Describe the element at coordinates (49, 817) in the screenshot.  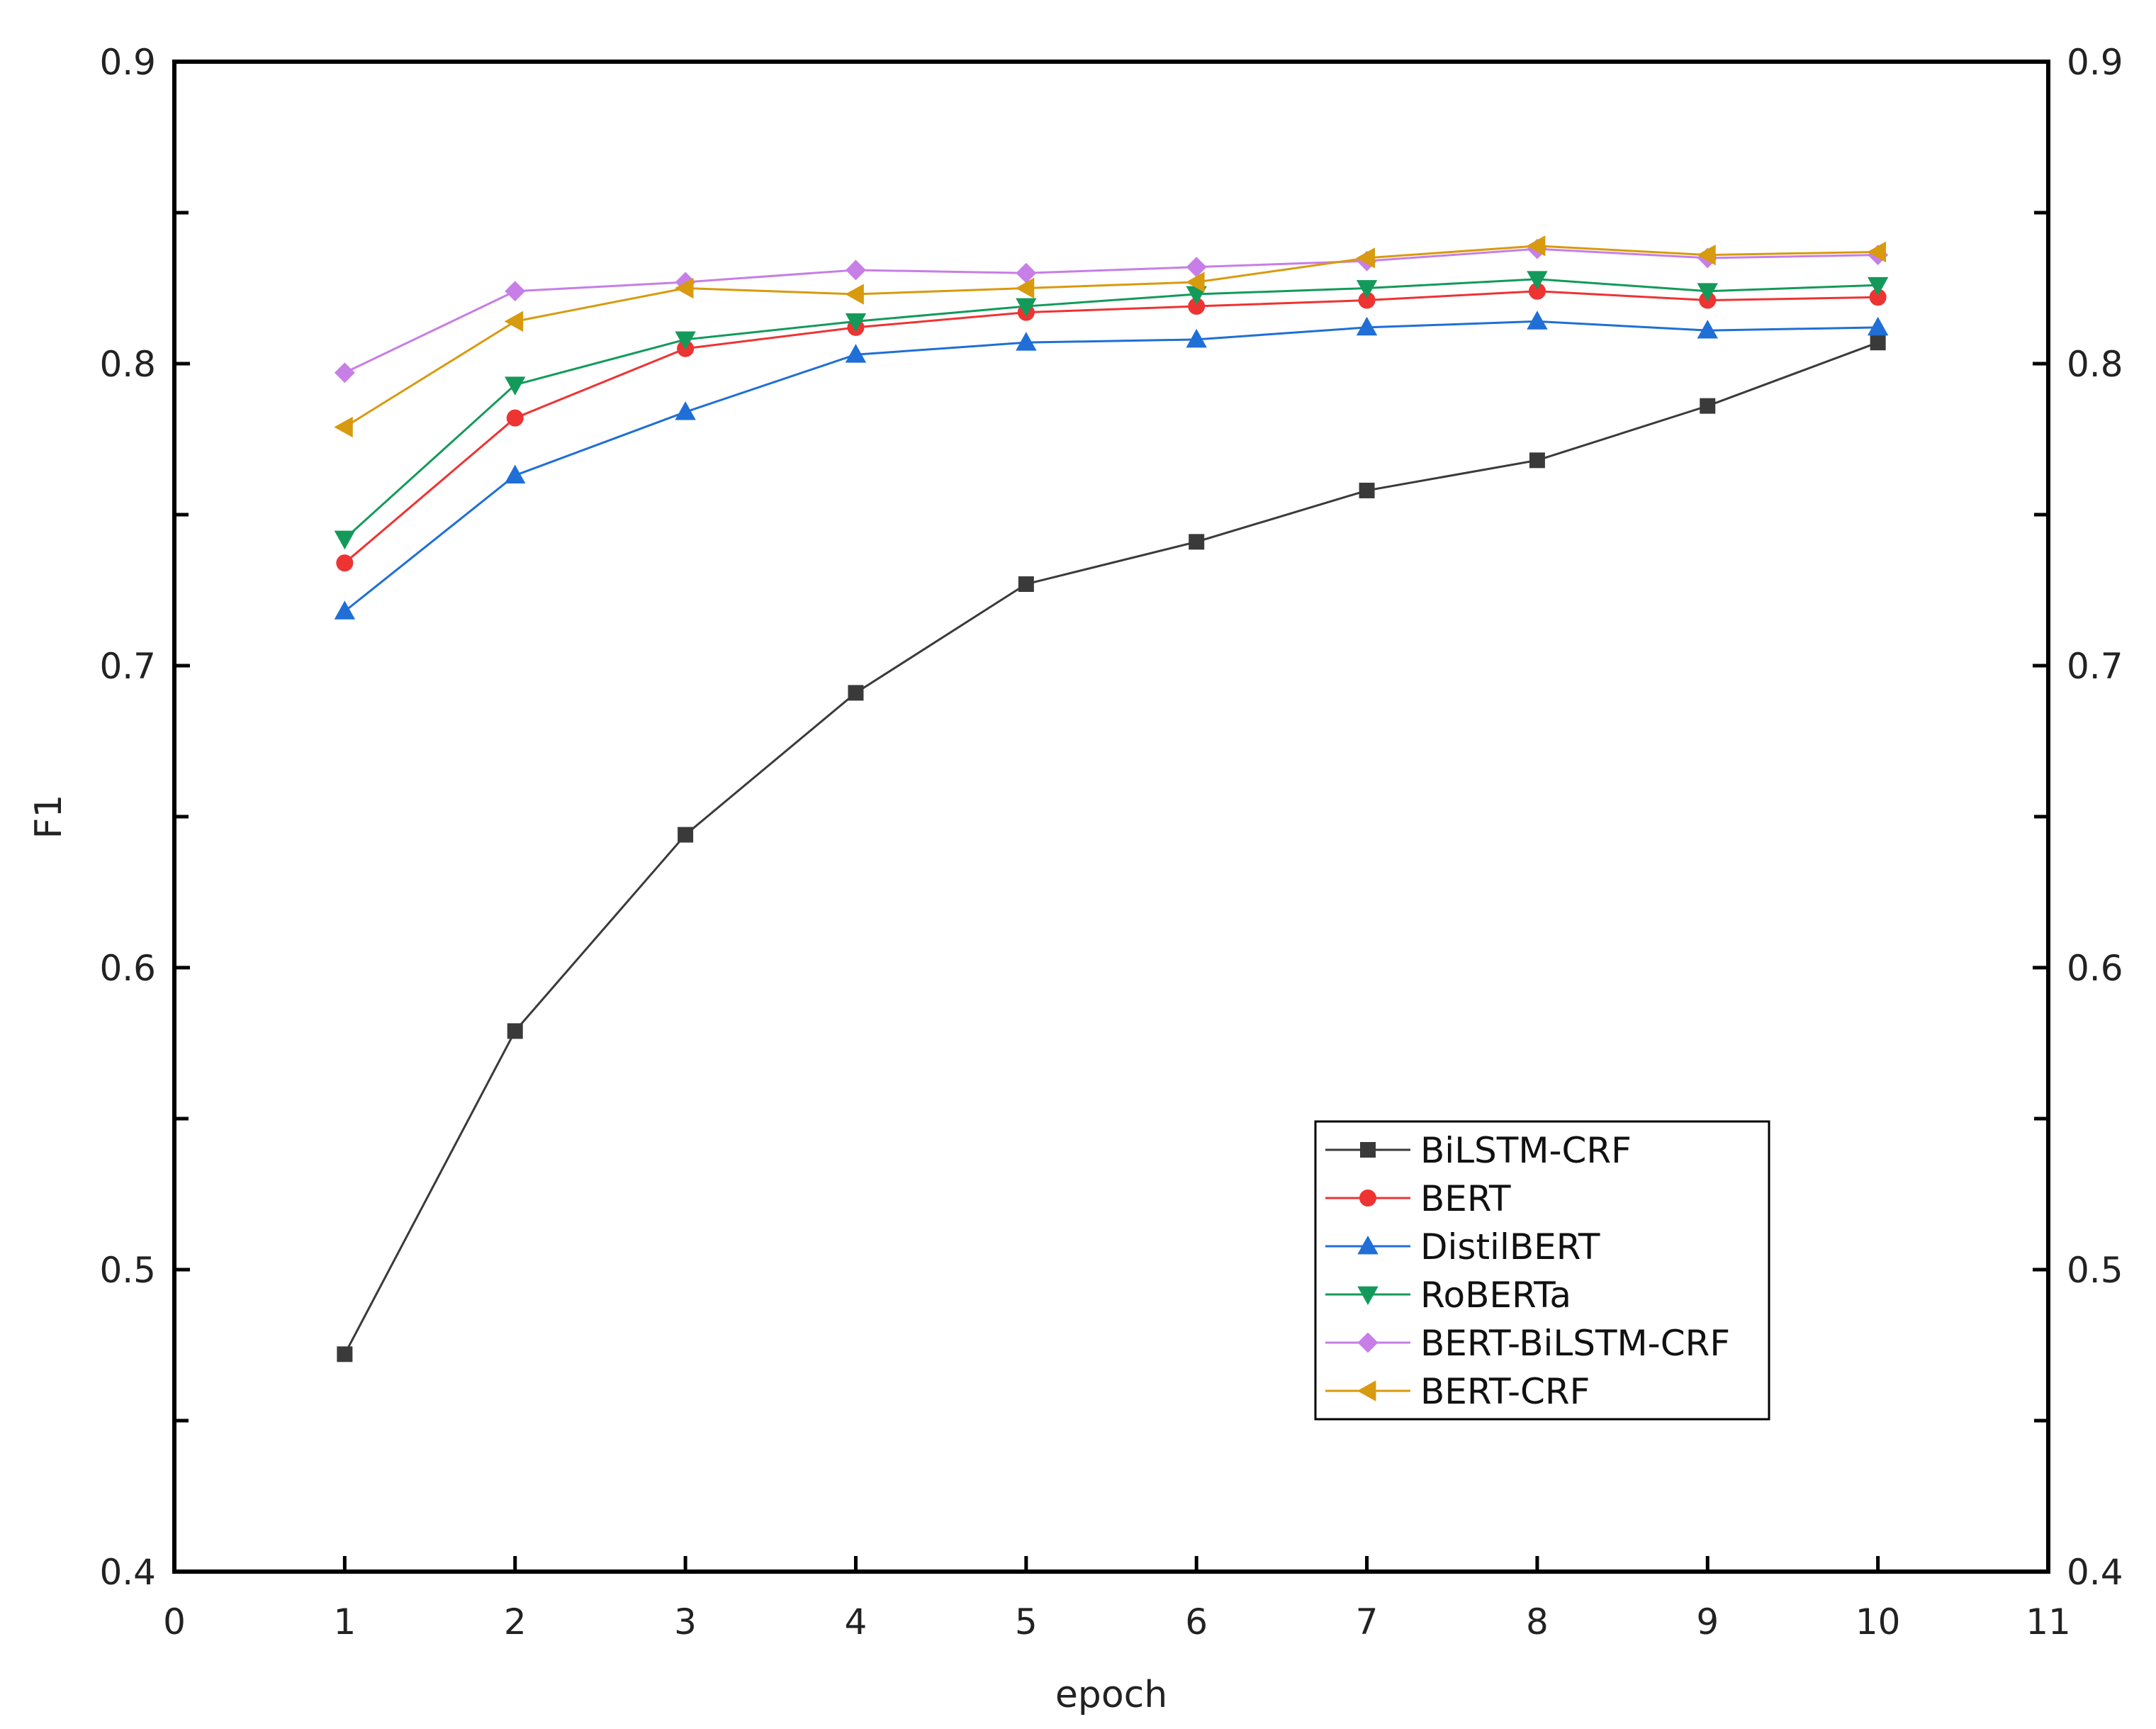
I see `y-axis-title: F1` at that location.